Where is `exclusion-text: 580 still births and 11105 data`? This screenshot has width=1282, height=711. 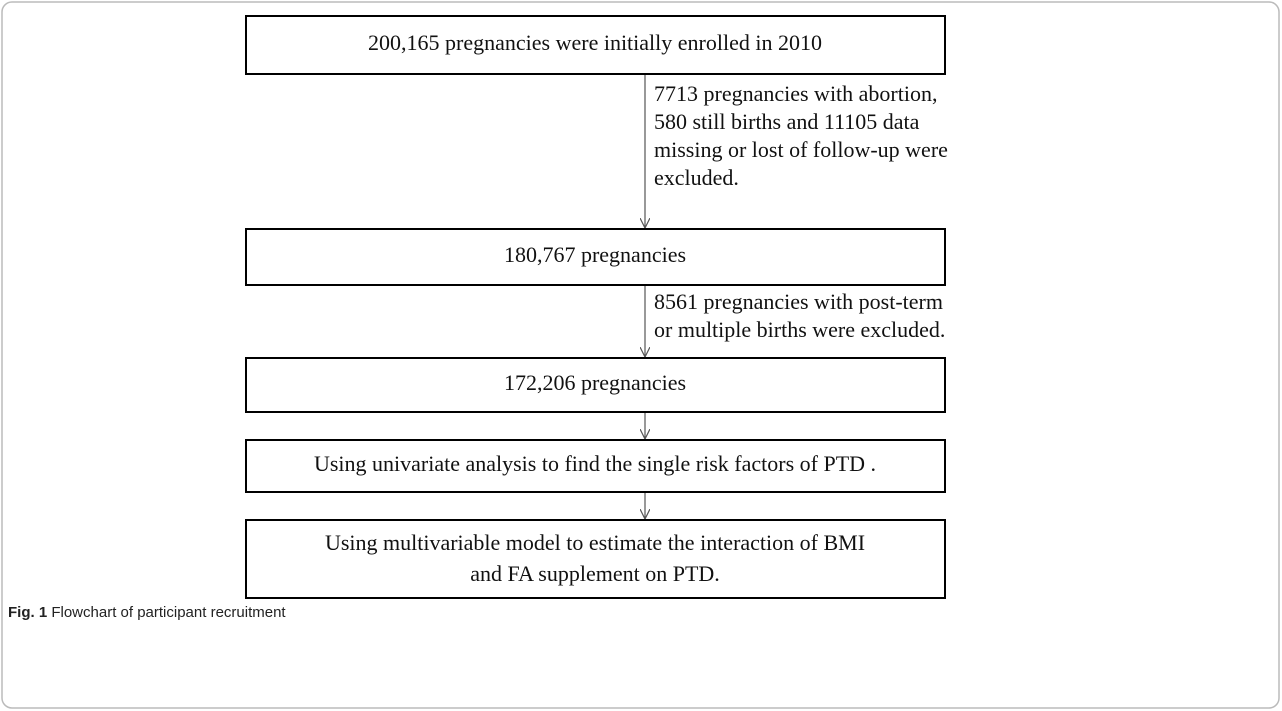 exclusion-text: 580 still births and 11105 data is located at coordinates (787, 121).